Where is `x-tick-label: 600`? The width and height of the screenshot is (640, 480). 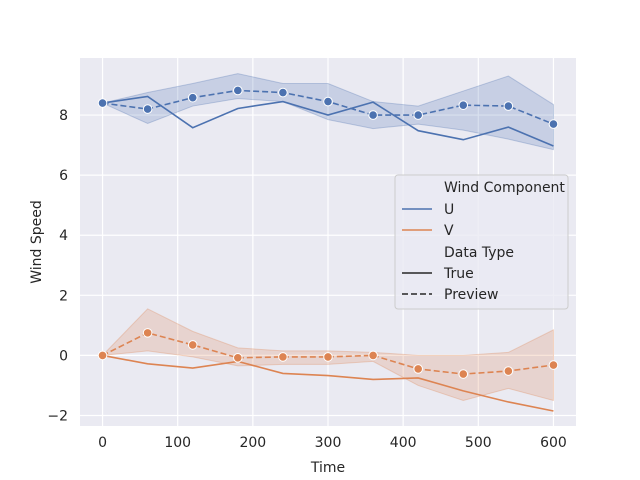
x-tick-label: 600 is located at coordinates (553, 443).